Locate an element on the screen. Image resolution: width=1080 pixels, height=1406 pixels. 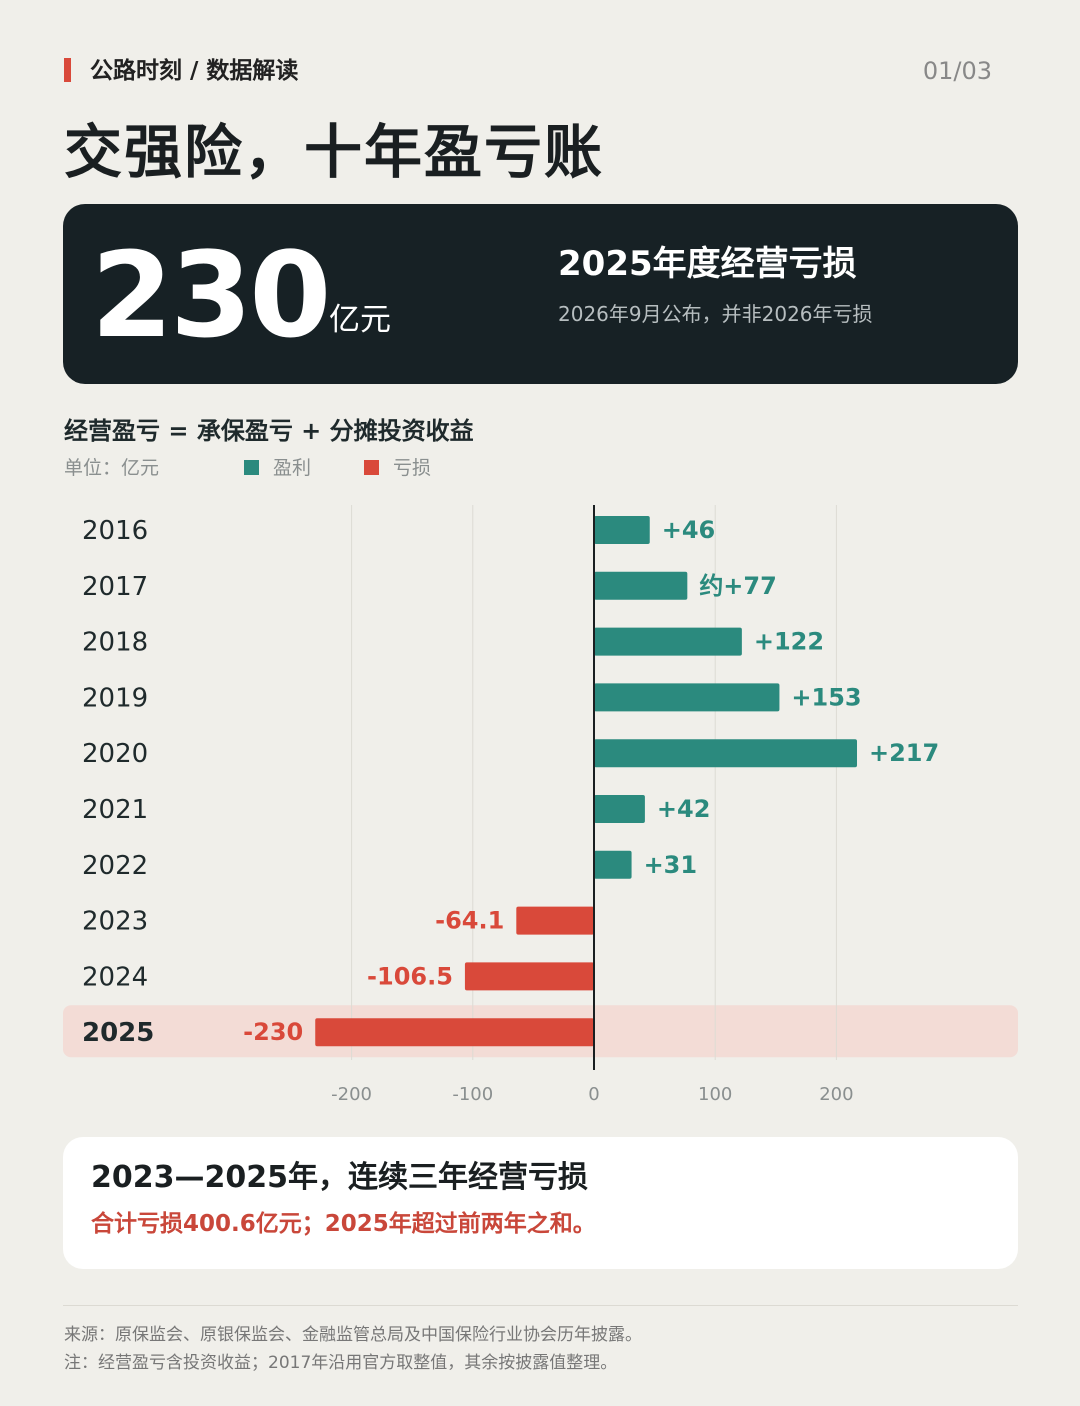
chart-formula: 经营盈亏 = 承保盈亏 + 分摊投资收益 is located at coordinates (269, 431).